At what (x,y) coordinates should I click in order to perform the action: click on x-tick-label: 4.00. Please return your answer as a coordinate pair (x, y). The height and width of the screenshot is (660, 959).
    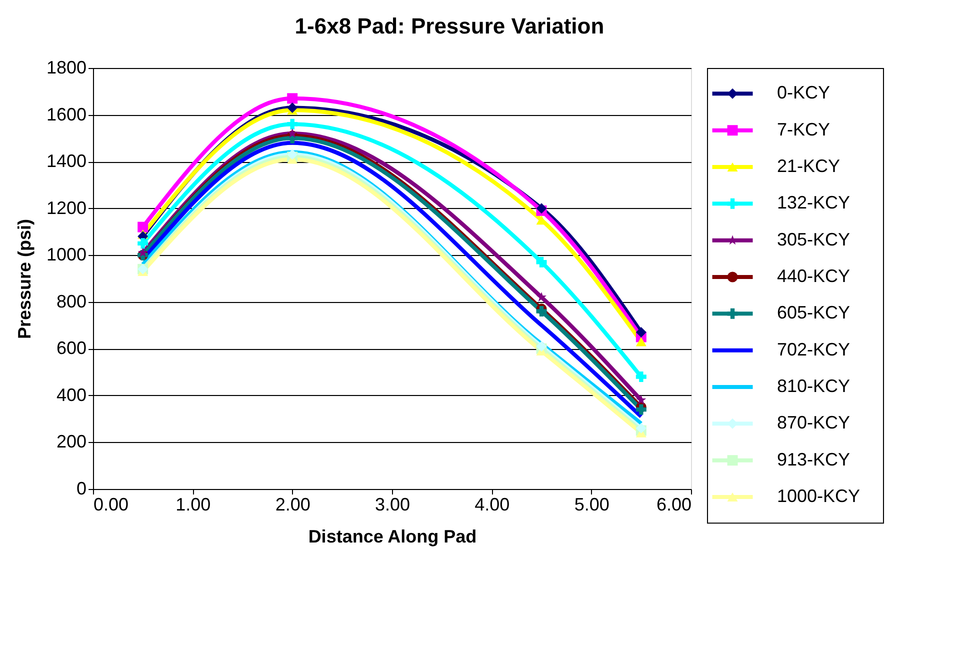
    Looking at the image, I should click on (492, 504).